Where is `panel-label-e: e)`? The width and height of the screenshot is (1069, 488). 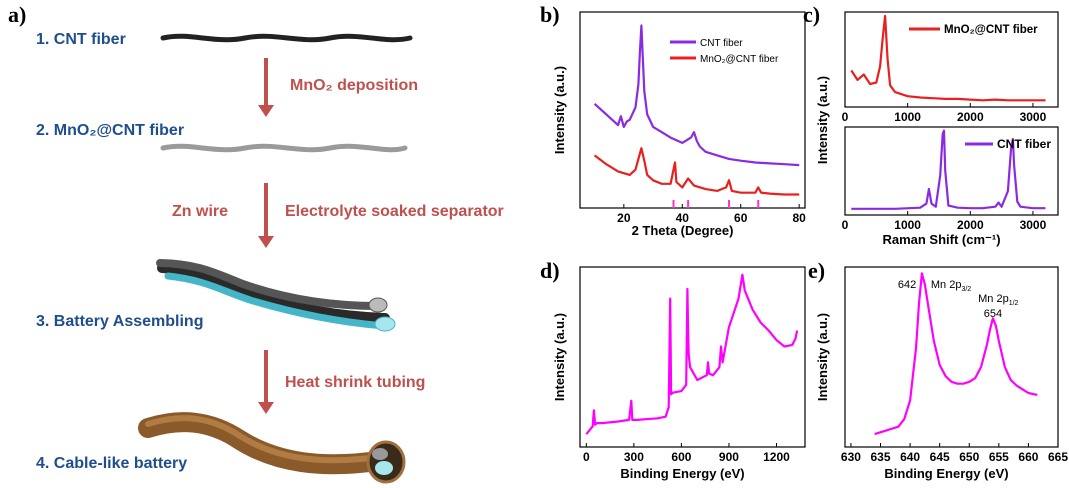
panel-label-e: e) is located at coordinates (817, 270).